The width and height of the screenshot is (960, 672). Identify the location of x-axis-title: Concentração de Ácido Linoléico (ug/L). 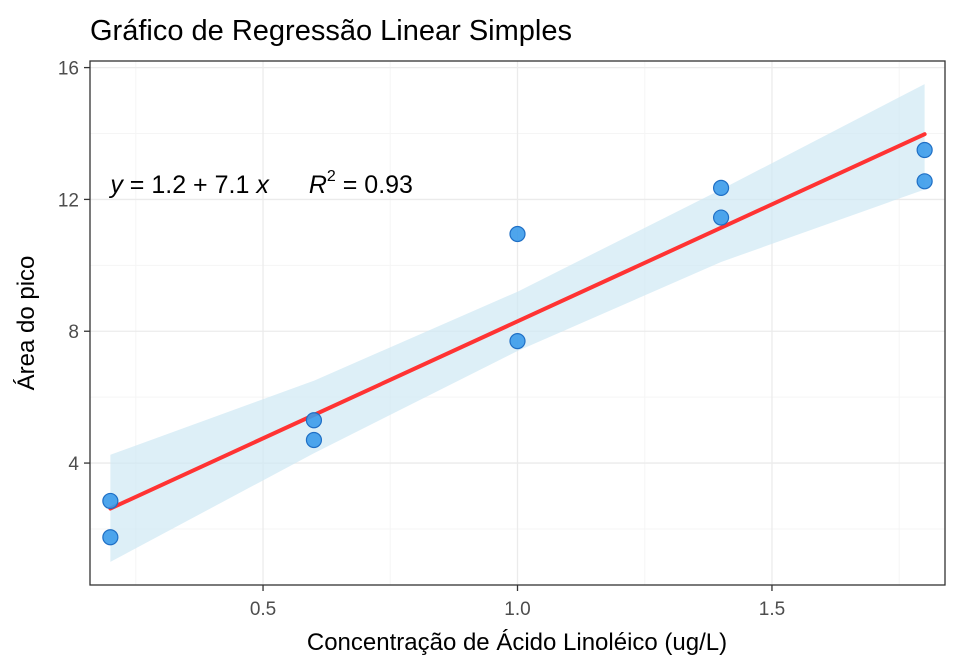
(517, 642).